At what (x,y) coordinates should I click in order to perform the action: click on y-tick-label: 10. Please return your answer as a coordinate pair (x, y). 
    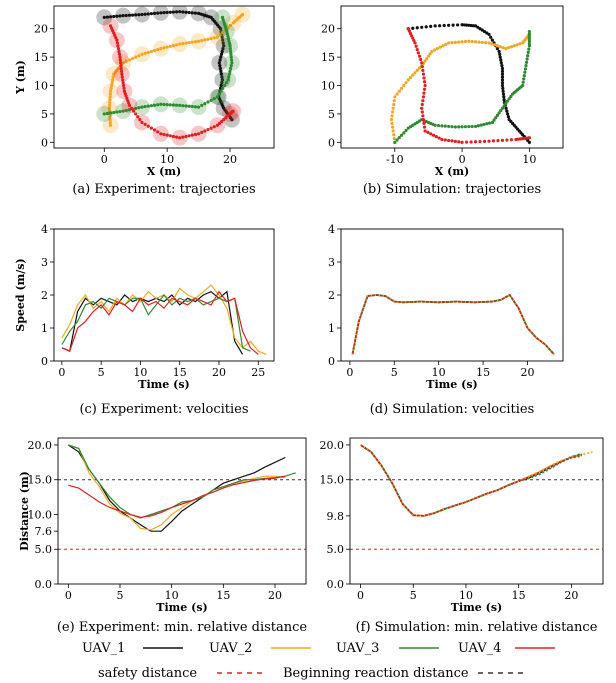
    Looking at the image, I should click on (41, 86).